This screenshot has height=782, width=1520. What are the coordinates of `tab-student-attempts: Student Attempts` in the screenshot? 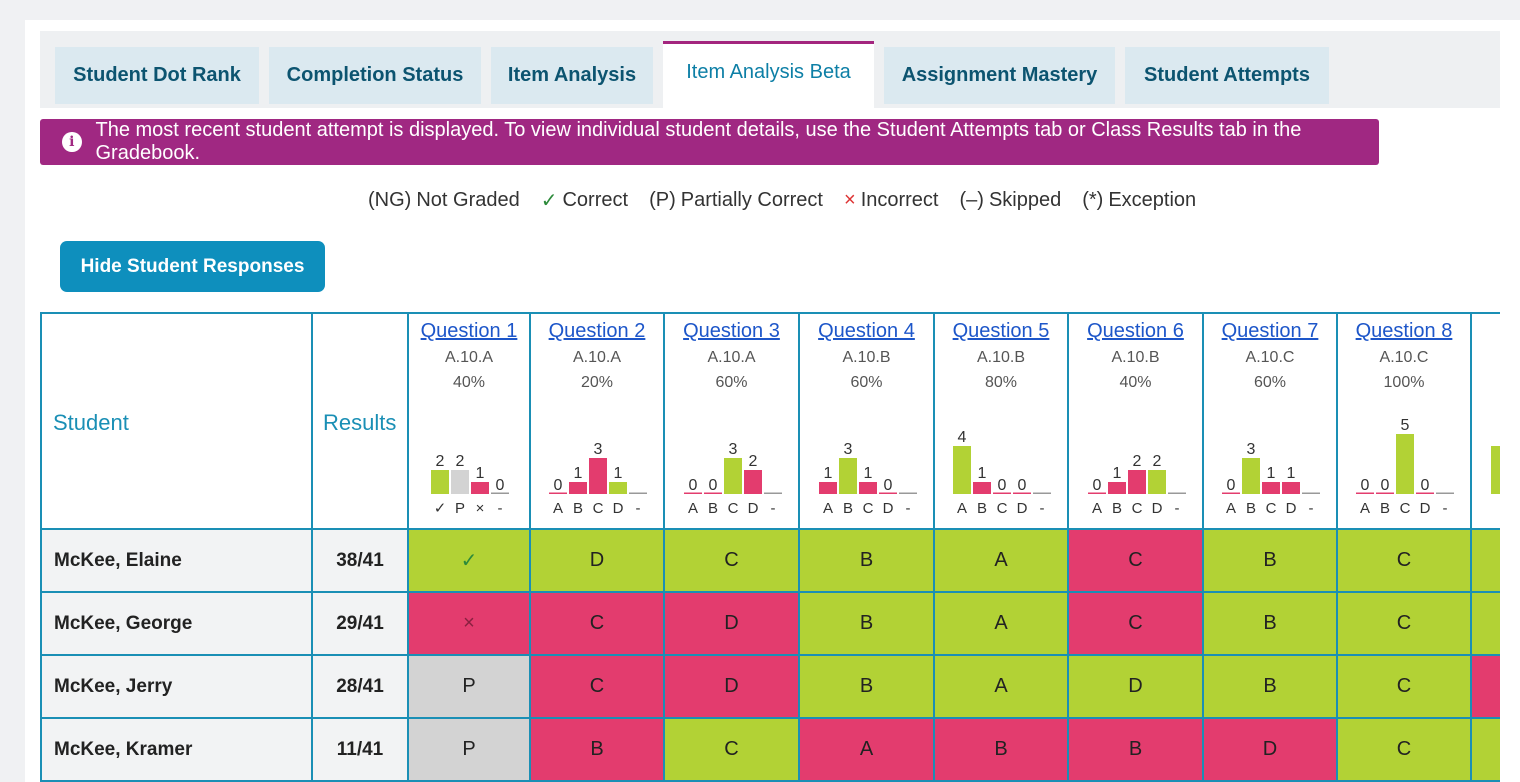 It's located at (1227, 75).